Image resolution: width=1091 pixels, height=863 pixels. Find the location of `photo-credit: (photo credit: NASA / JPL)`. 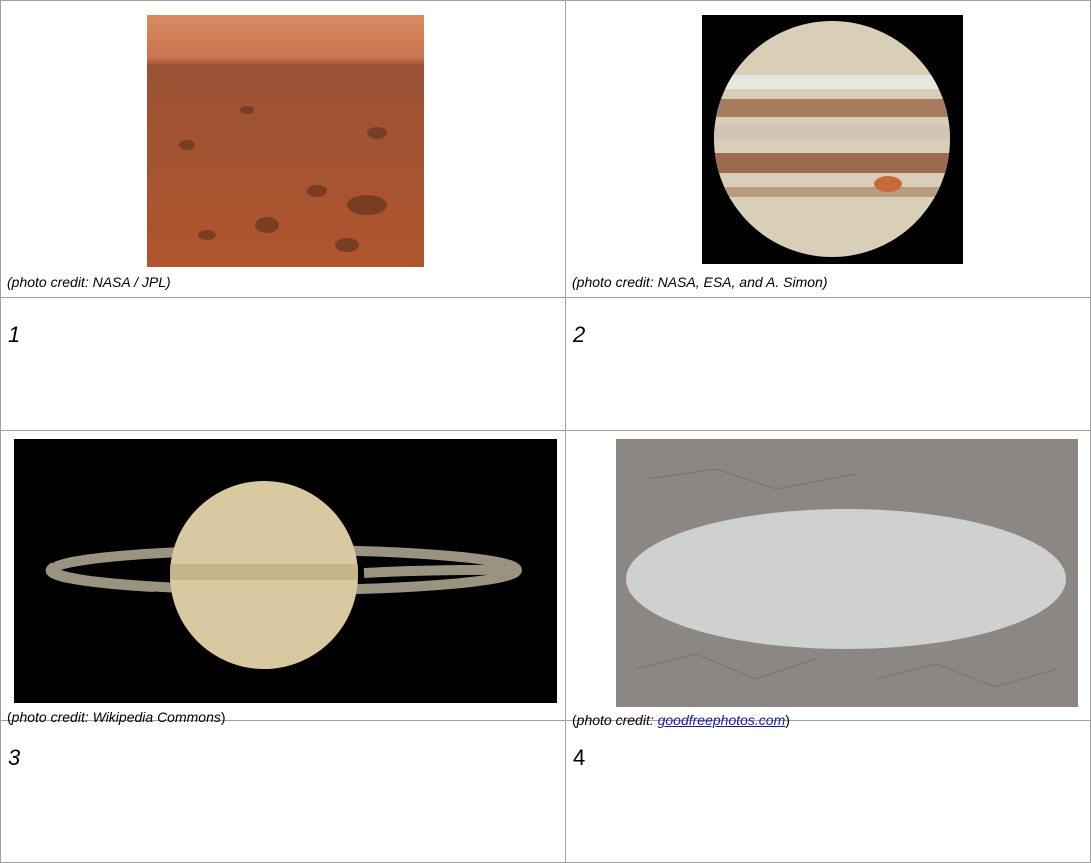

photo-credit: (photo credit: NASA / JPL) is located at coordinates (89, 282).